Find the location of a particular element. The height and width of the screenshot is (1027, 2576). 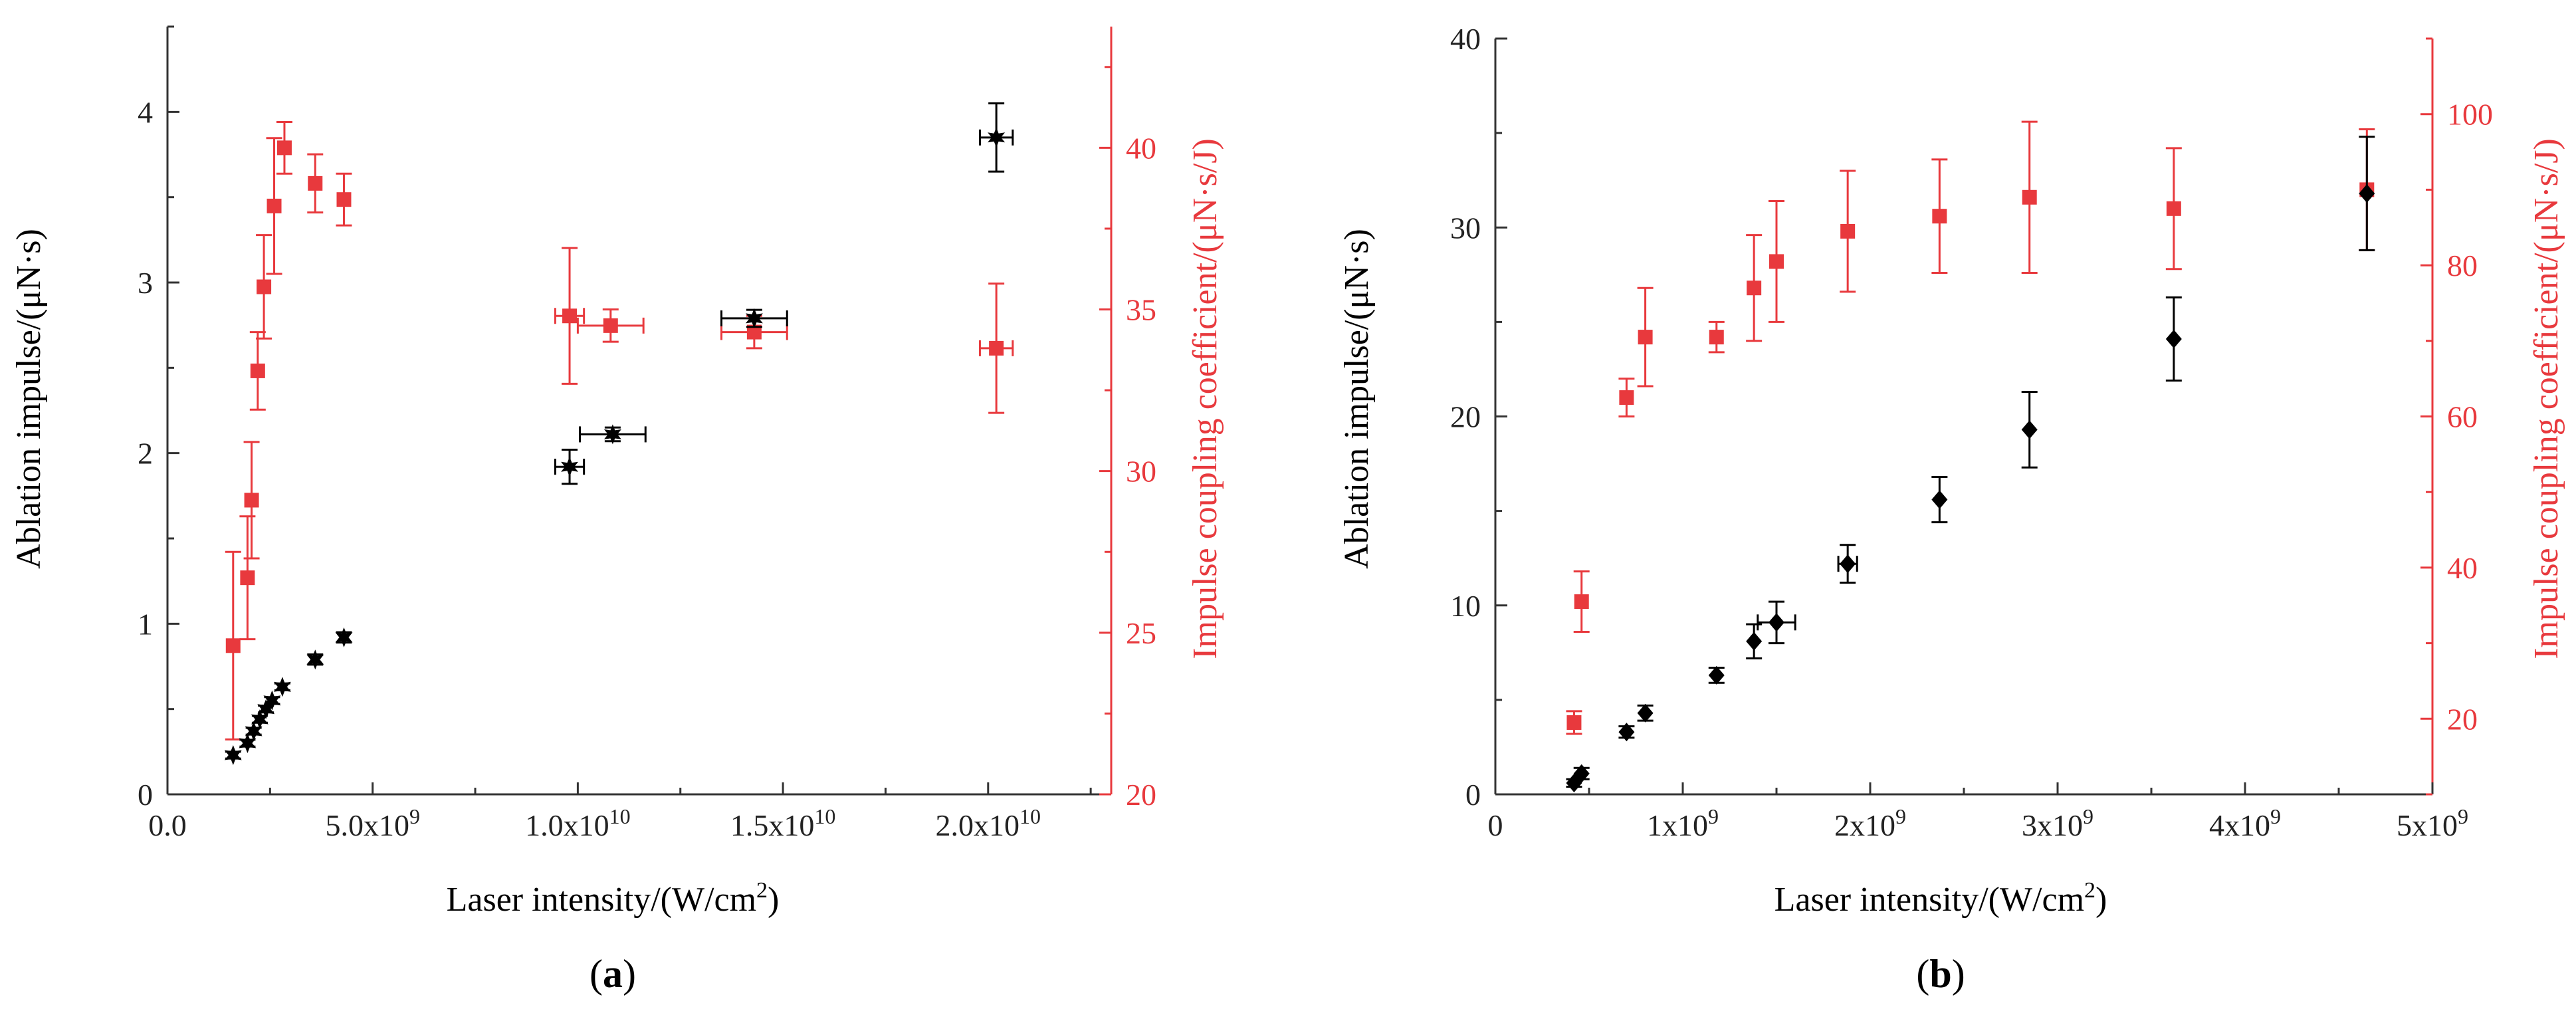

x-tick-mantissa: 5.0x10 is located at coordinates (367, 825).